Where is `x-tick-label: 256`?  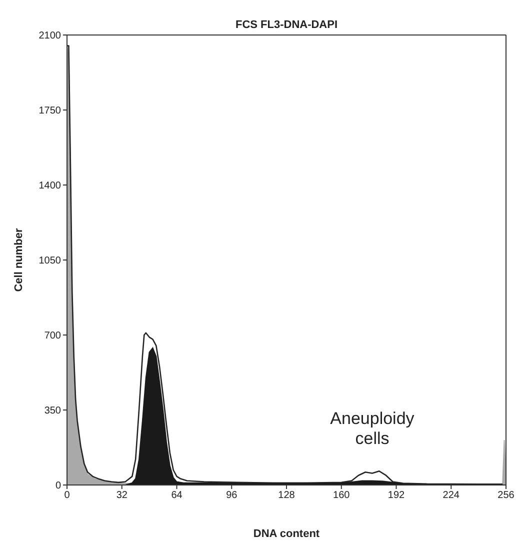 x-tick-label: 256 is located at coordinates (506, 496).